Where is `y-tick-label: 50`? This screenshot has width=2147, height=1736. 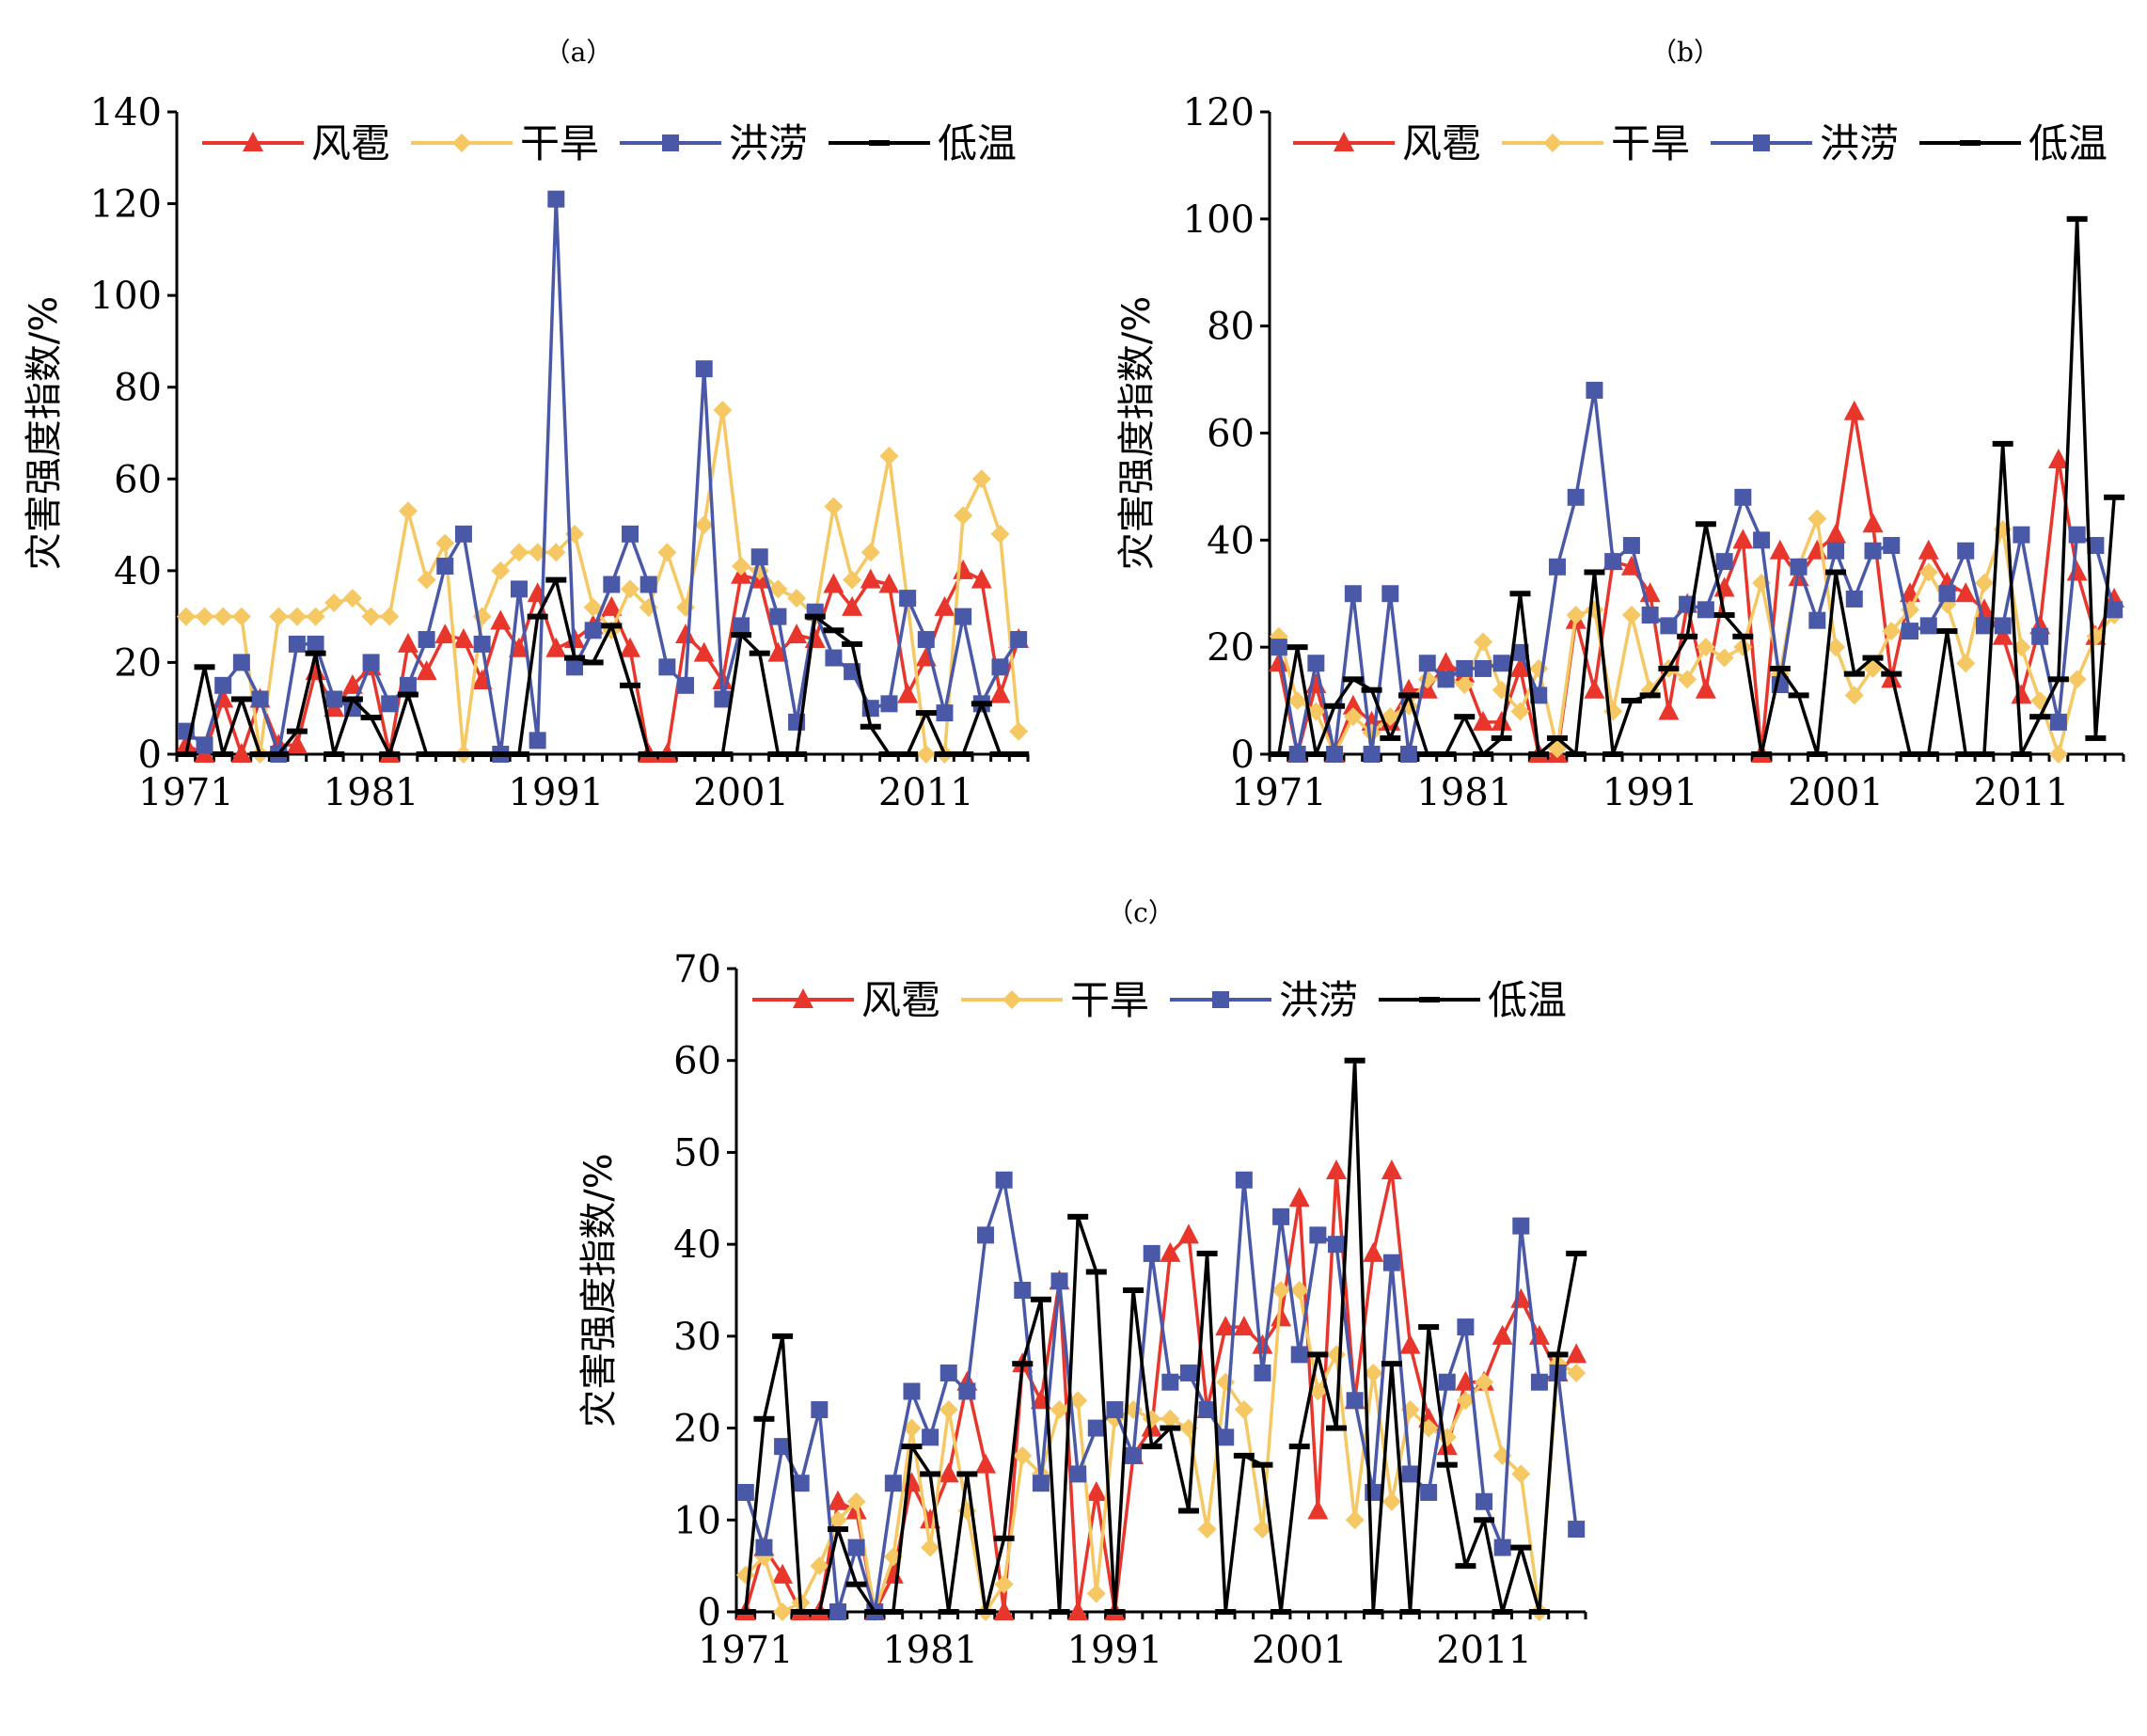 y-tick-label: 50 is located at coordinates (697, 1153).